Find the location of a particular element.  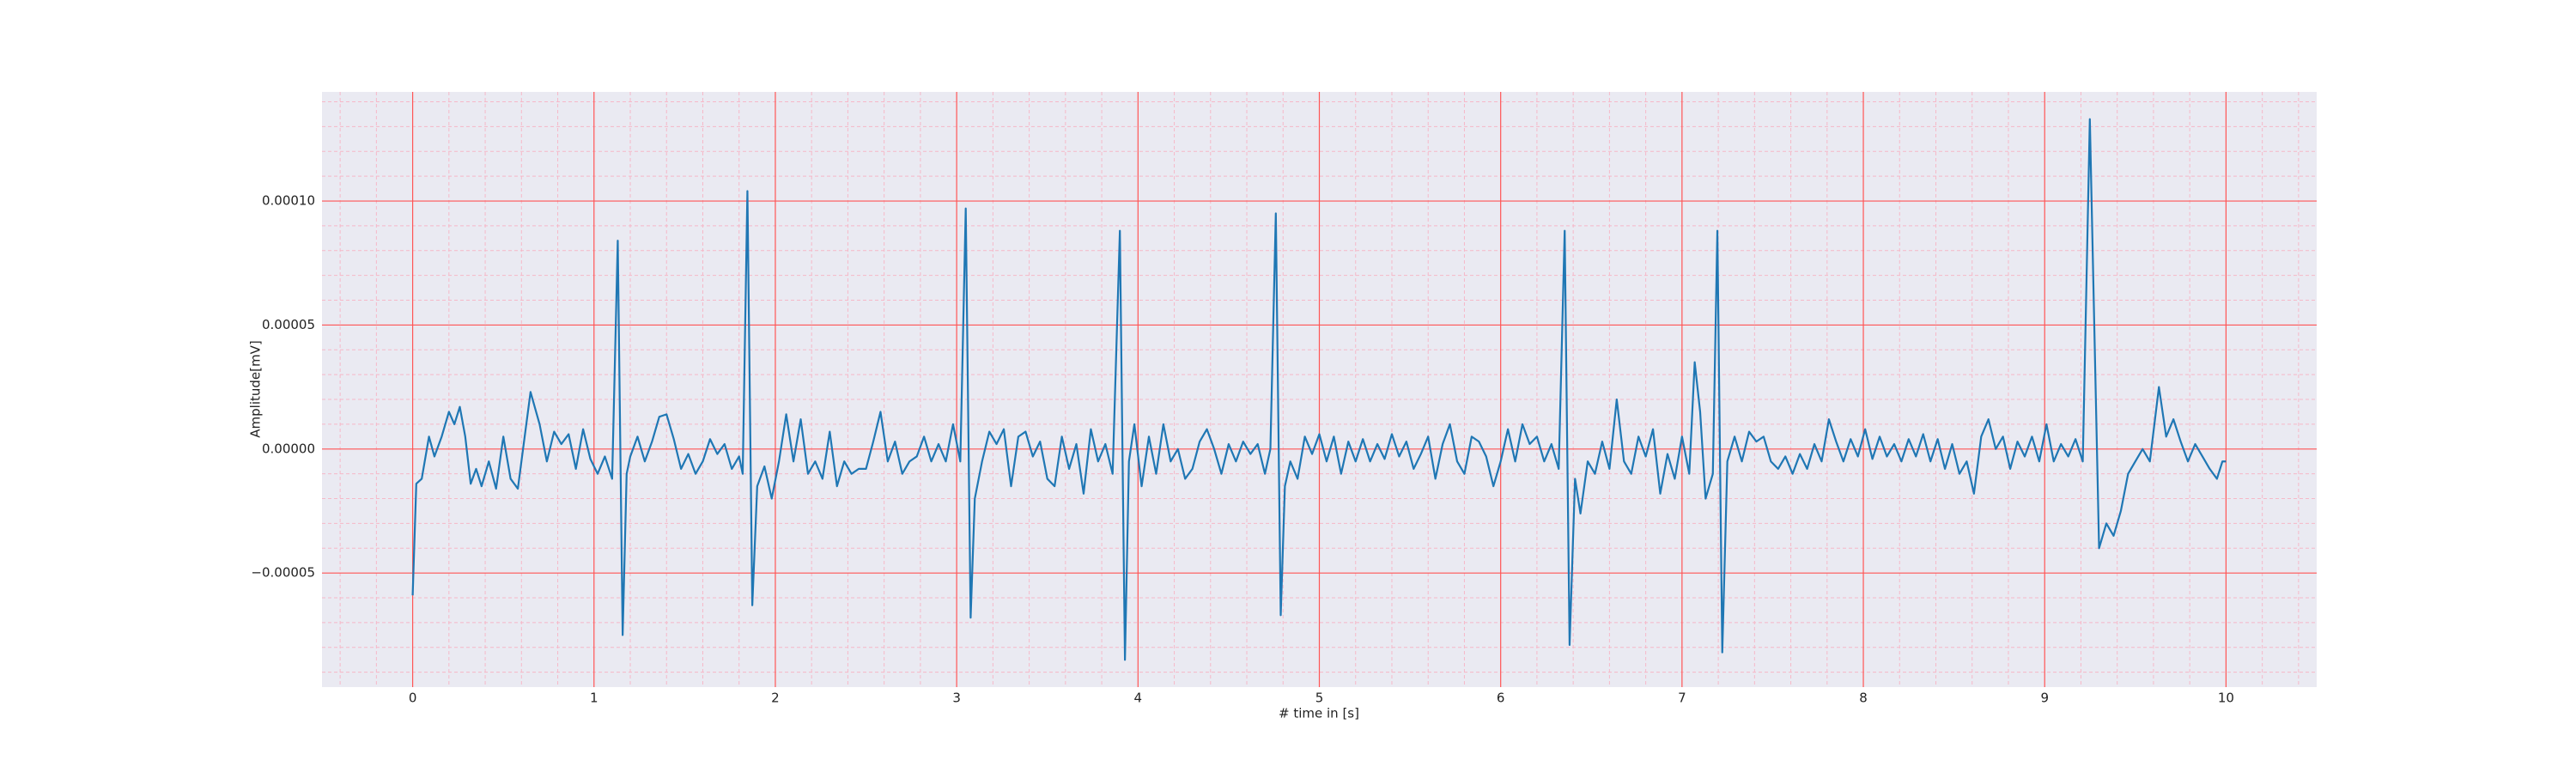

x-tick-label: 9 is located at coordinates (2045, 698).